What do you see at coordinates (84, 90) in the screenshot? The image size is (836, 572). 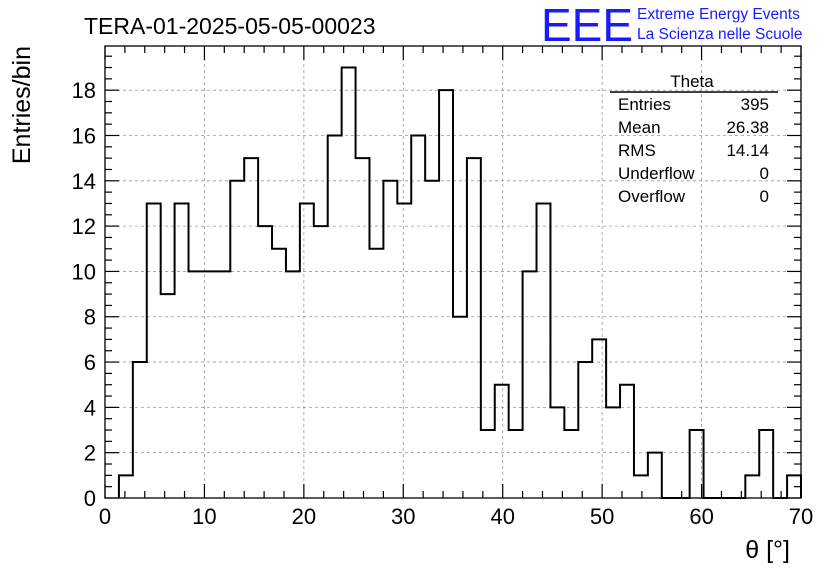 I see `y-tick-label: 18` at bounding box center [84, 90].